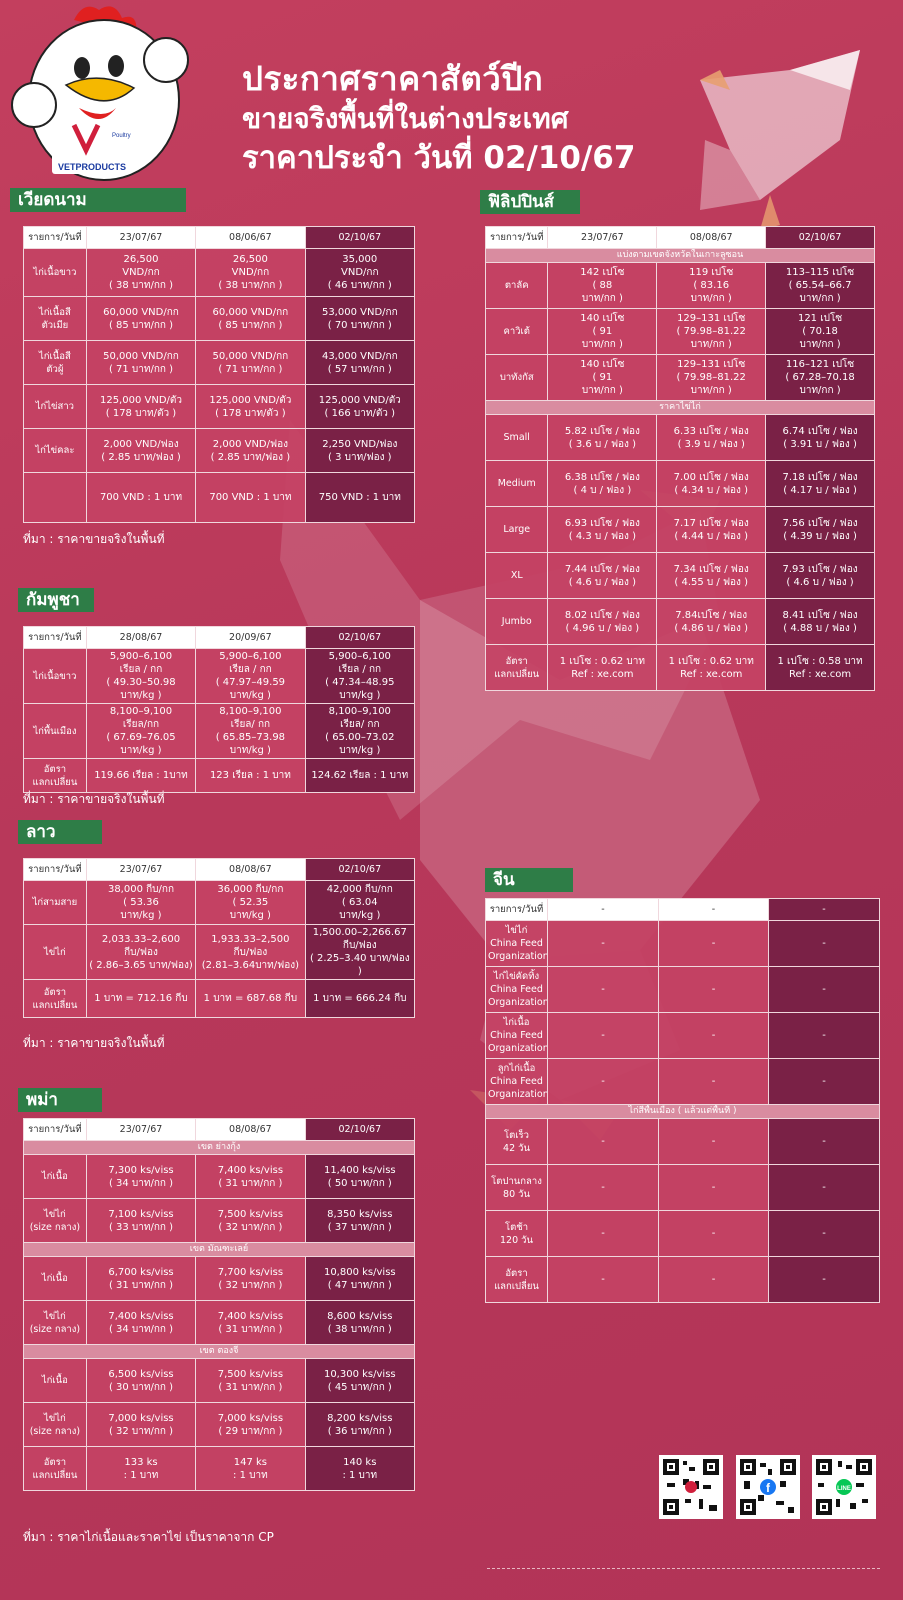 The height and width of the screenshot is (1600, 903). What do you see at coordinates (250, 775) in the screenshot?
I see `price-cell: 123 เรียล : 1 บาท` at bounding box center [250, 775].